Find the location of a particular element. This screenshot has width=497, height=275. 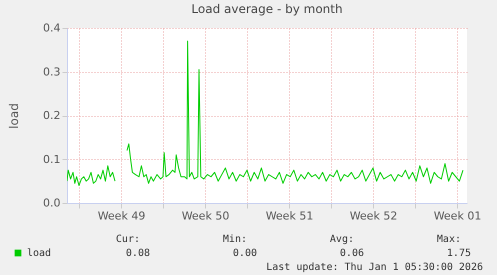

text: Min: is located at coordinates (234, 239).